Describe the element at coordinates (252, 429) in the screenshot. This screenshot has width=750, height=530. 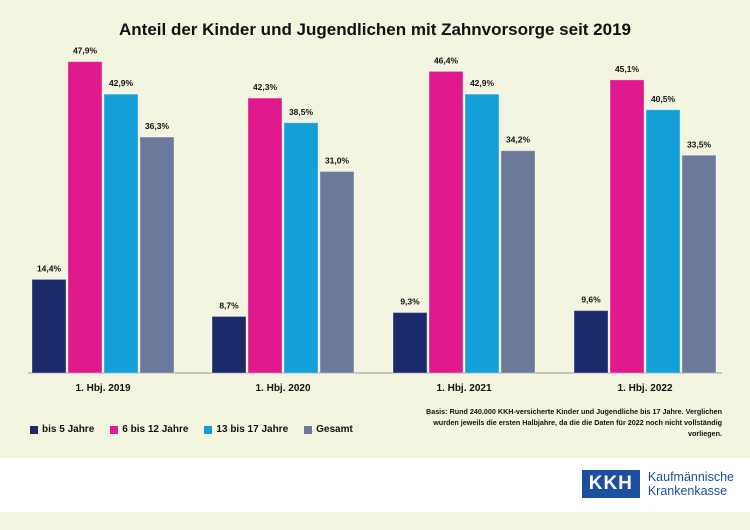
I see `legend-label: 13 bis 17 Jahre` at that location.